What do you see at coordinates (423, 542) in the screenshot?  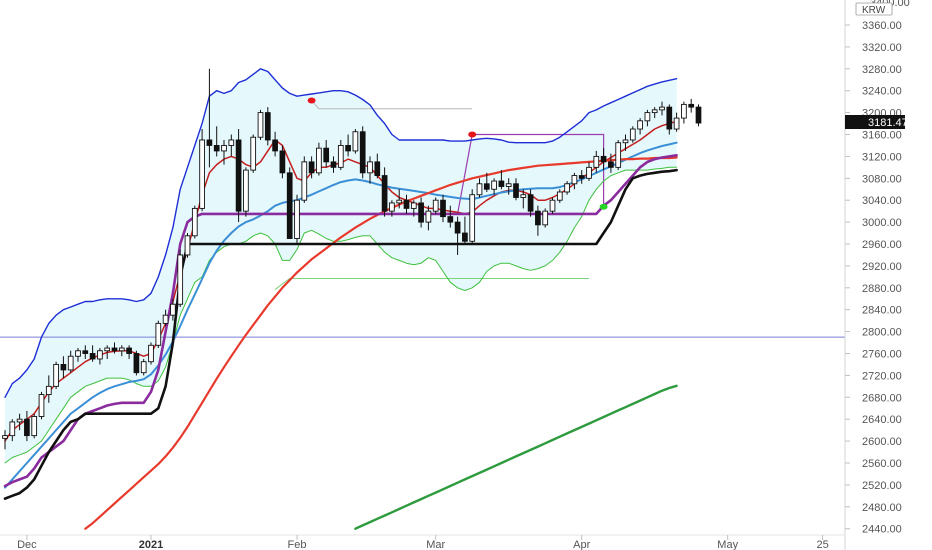 I see `time-axis: Dec 2021 Feb Mar Apr May 25` at bounding box center [423, 542].